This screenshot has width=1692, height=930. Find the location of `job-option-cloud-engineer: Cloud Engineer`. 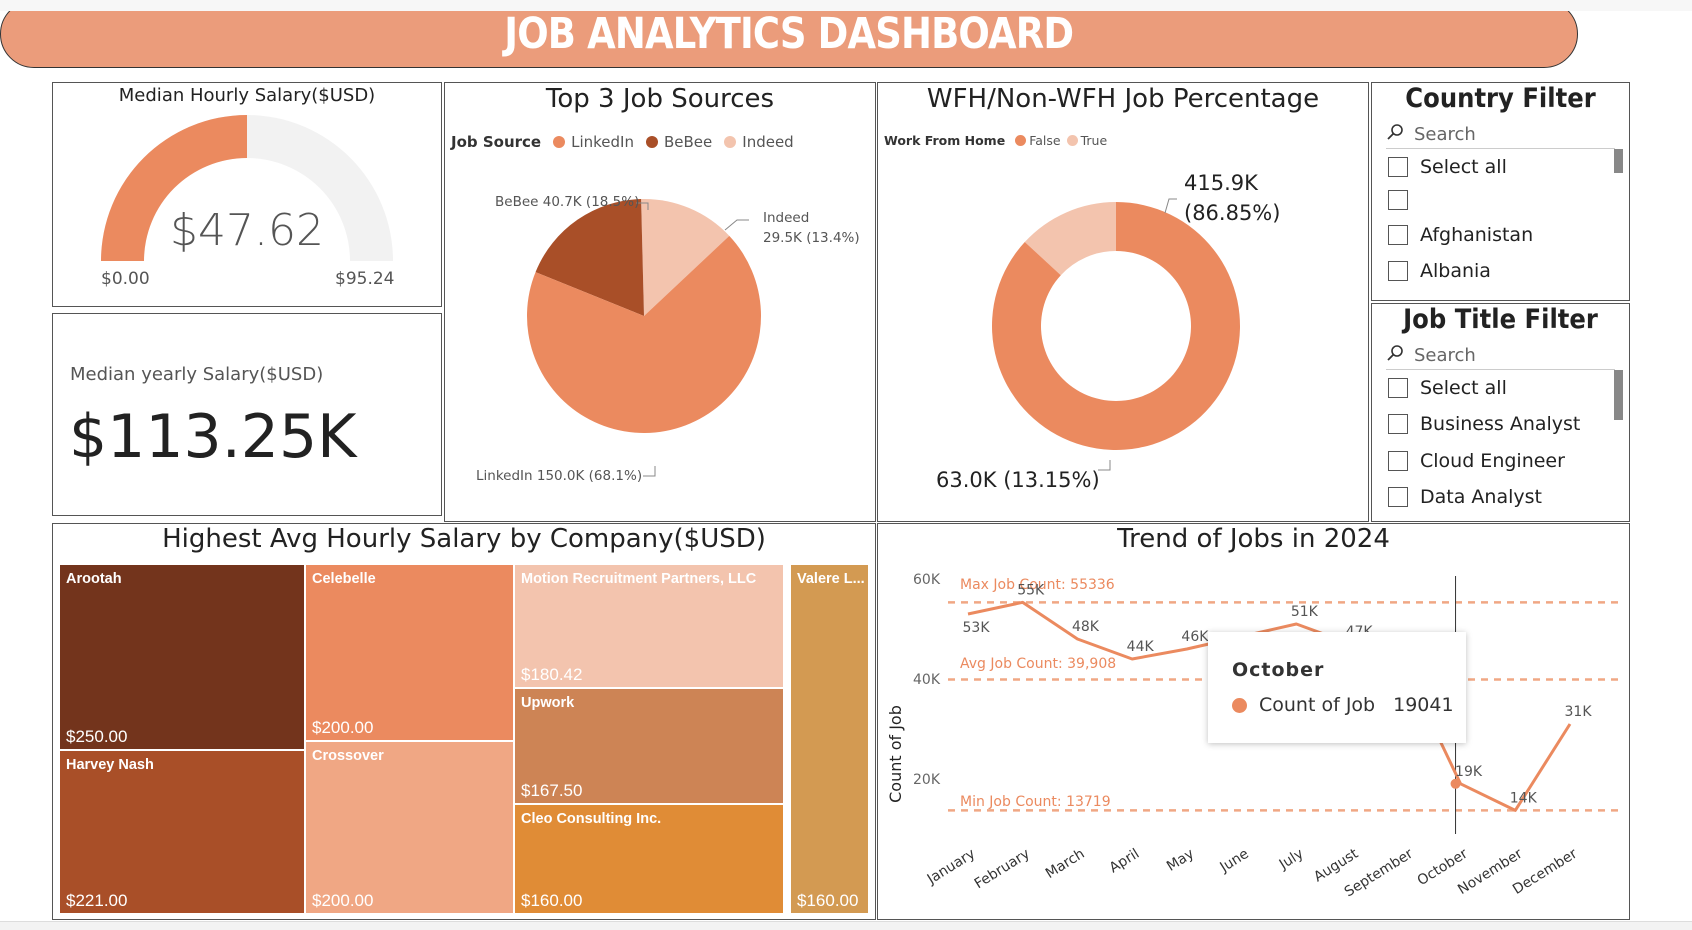

job-option-cloud-engineer: Cloud Engineer is located at coordinates (1476, 461).